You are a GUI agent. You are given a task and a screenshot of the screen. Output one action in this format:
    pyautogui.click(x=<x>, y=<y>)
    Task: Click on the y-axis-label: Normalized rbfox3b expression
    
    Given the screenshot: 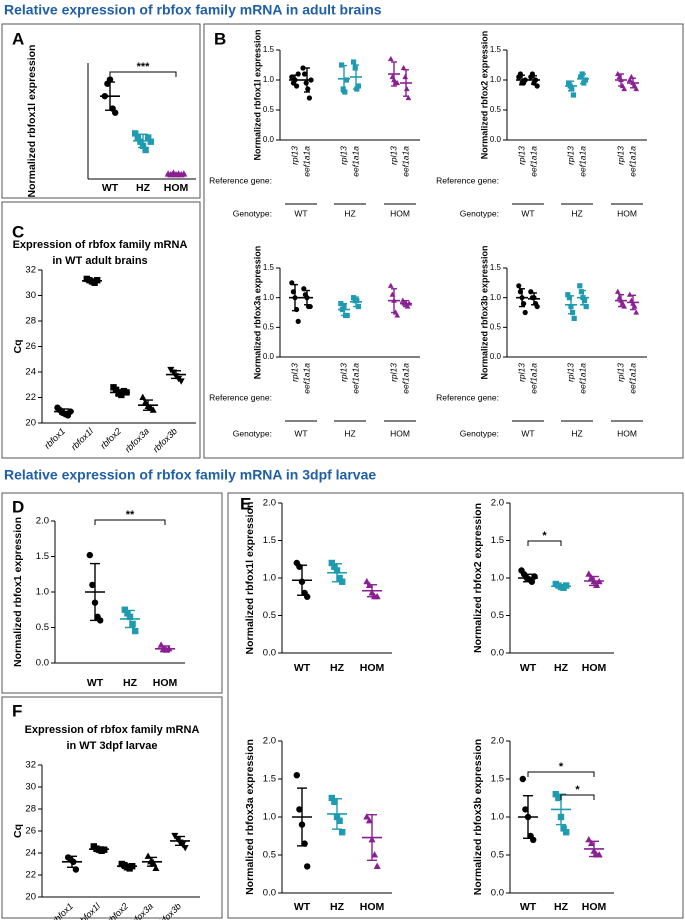 What is the action you would take?
    pyautogui.click(x=484, y=312)
    